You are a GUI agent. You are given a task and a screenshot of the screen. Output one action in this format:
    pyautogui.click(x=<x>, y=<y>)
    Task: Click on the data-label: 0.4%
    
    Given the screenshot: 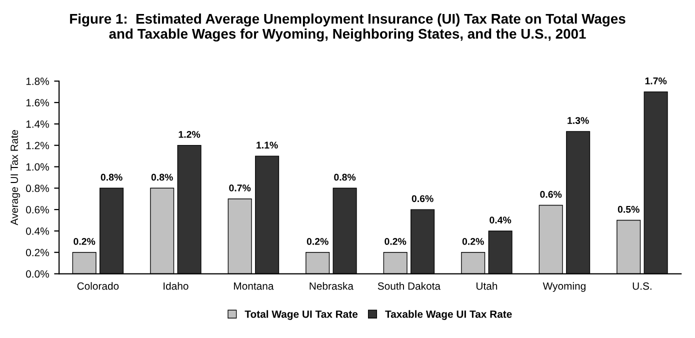 What is the action you would take?
    pyautogui.click(x=501, y=220)
    